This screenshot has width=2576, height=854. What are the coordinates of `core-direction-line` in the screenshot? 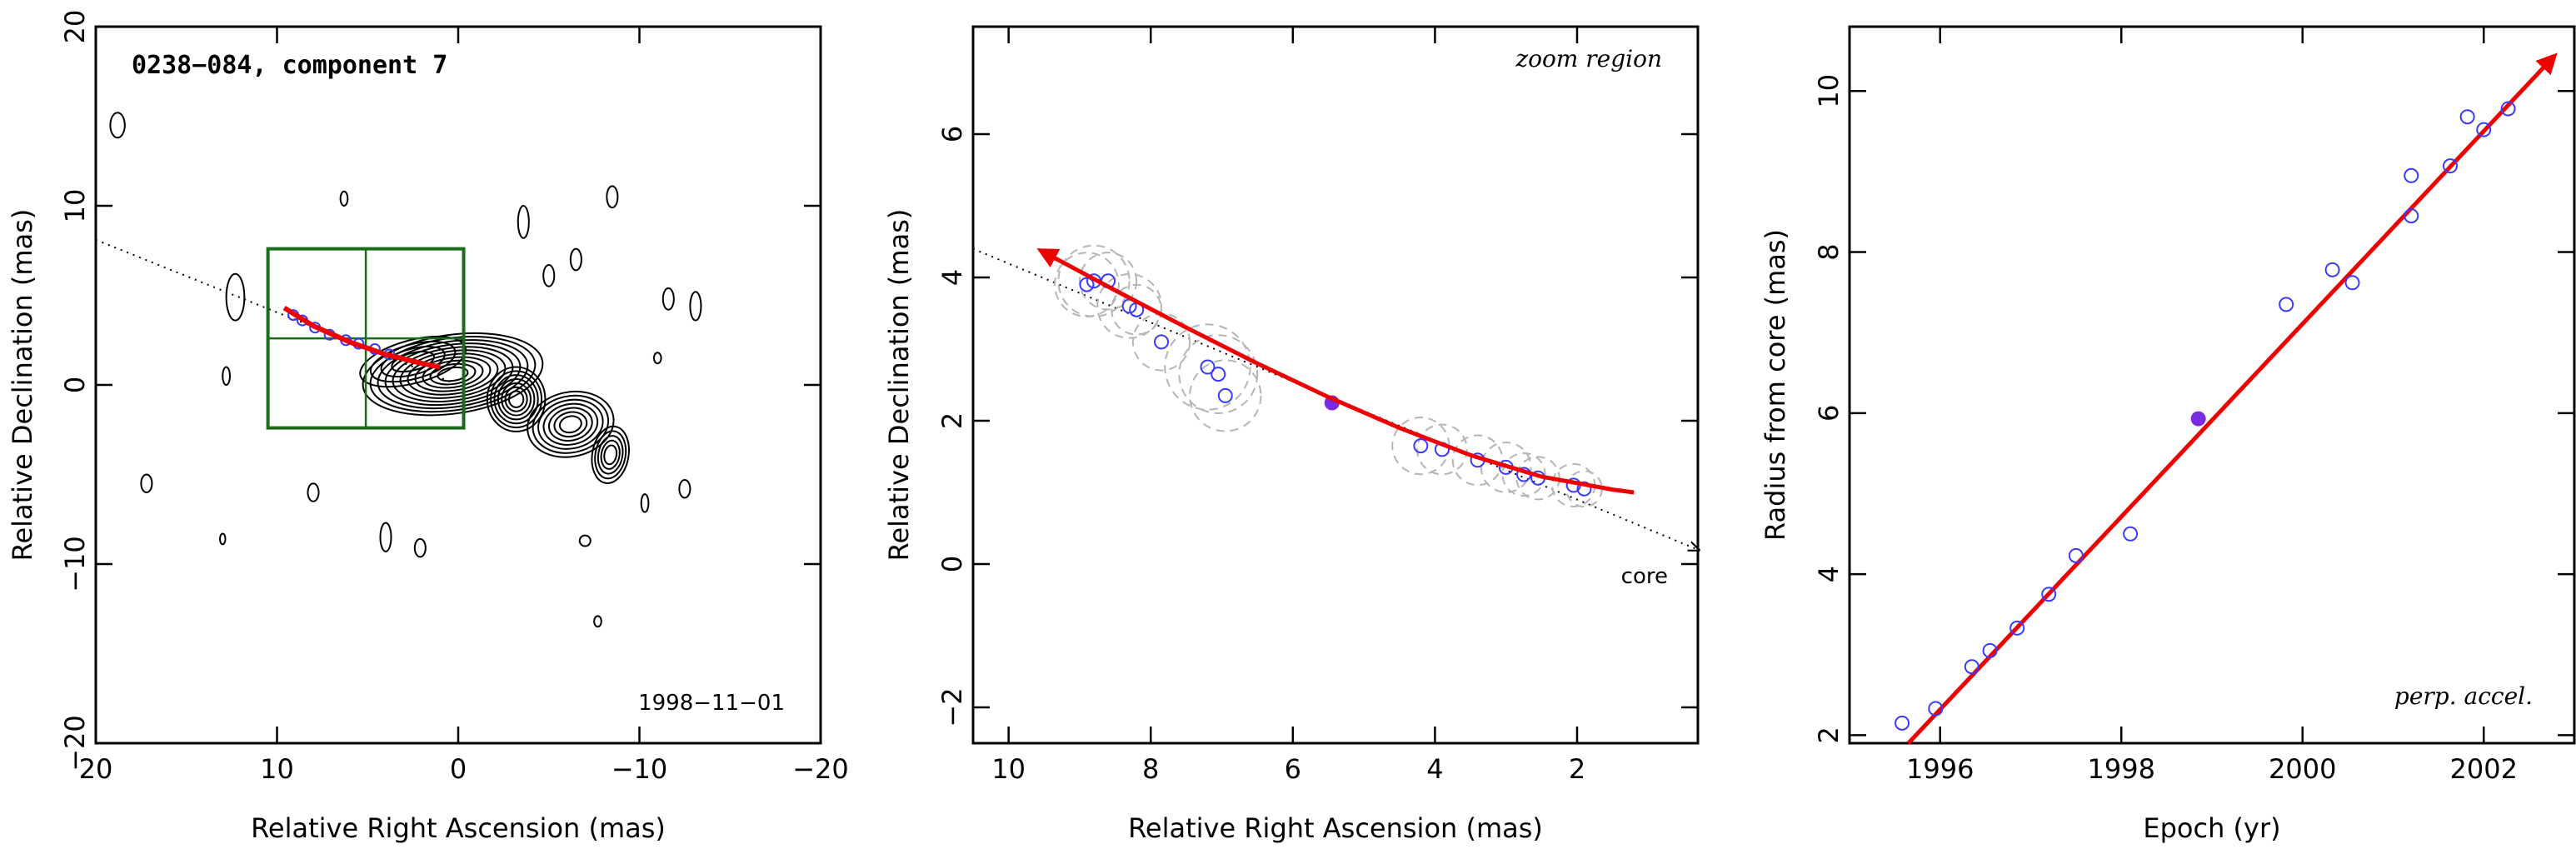 It's located at (1335, 398).